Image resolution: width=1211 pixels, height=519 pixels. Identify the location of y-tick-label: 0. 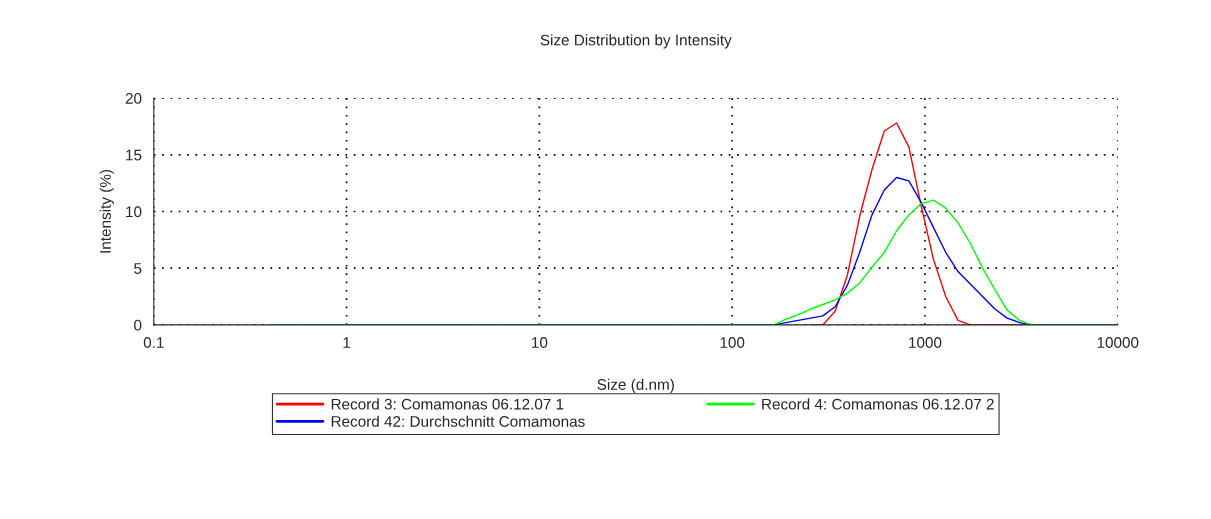
(138, 325).